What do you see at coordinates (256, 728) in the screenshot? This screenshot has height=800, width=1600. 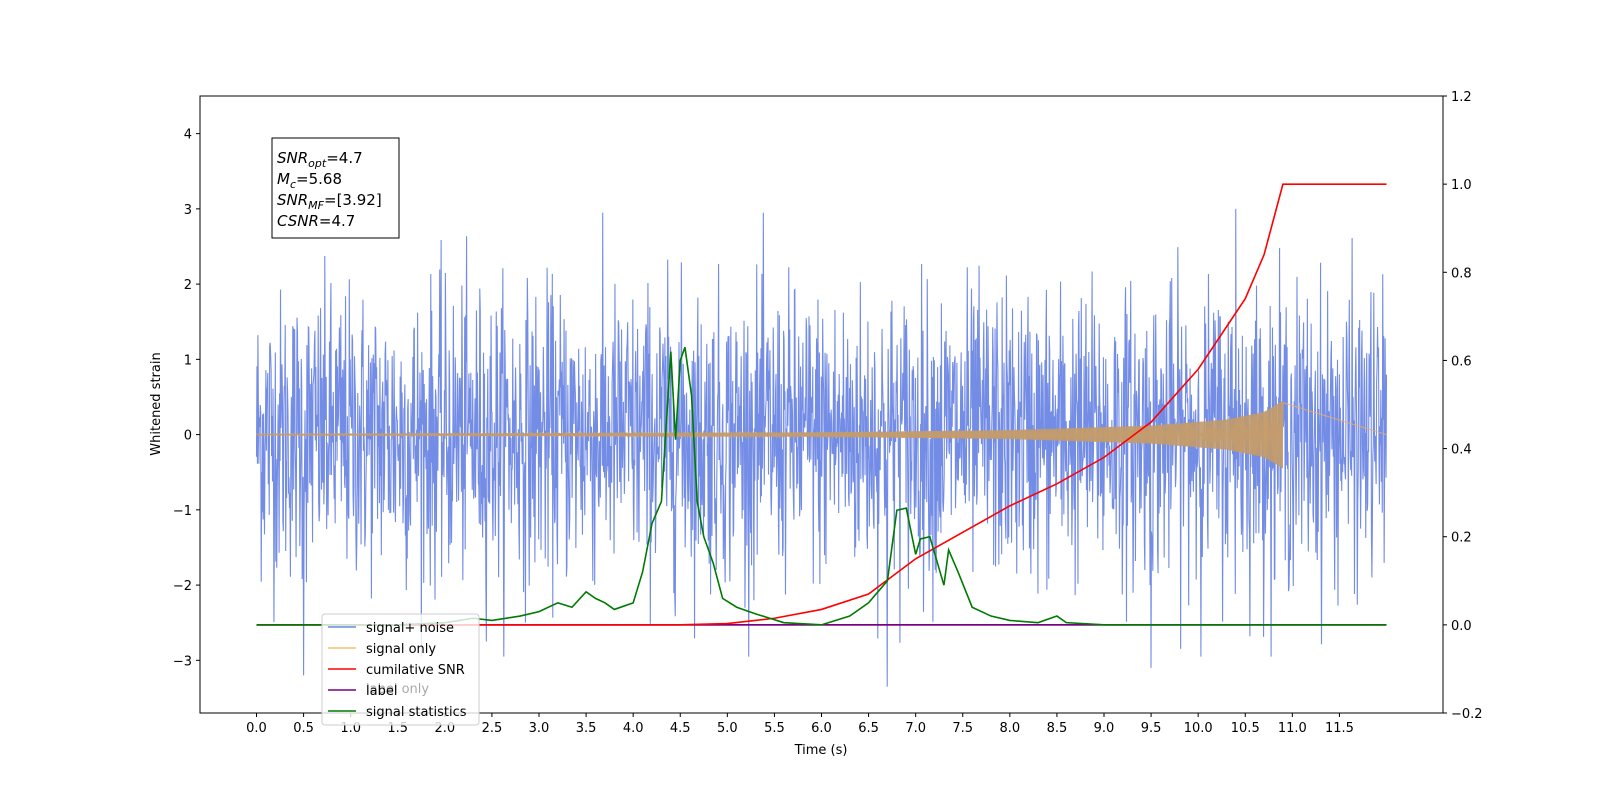 I see `x-tick-label: 0.0` at bounding box center [256, 728].